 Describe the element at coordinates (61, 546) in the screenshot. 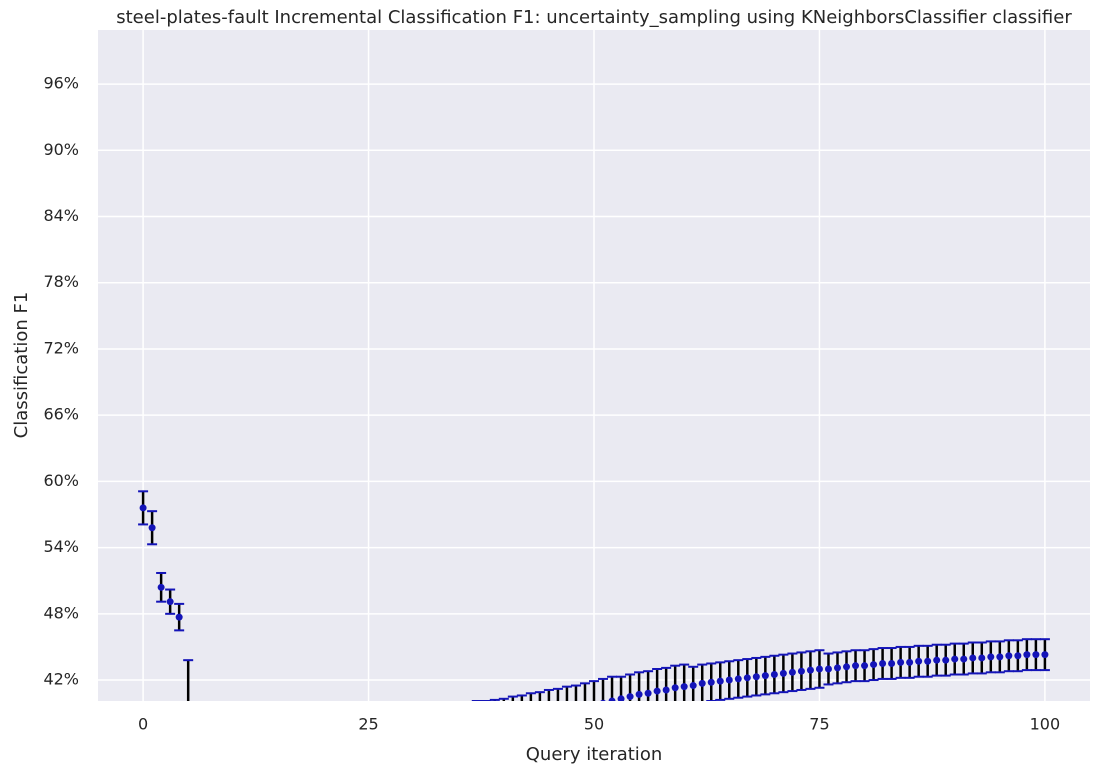

I see `y-tick-label: 54%` at that location.